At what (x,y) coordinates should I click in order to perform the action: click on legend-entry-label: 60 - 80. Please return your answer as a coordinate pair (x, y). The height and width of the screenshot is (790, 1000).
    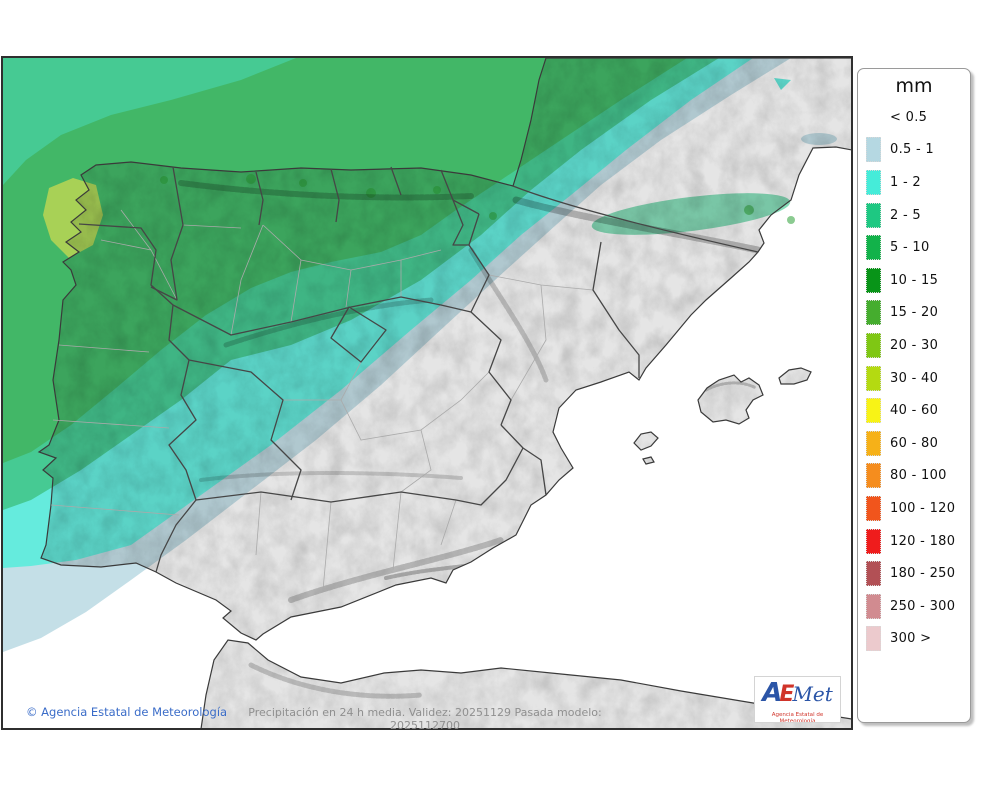
    Looking at the image, I should click on (914, 443).